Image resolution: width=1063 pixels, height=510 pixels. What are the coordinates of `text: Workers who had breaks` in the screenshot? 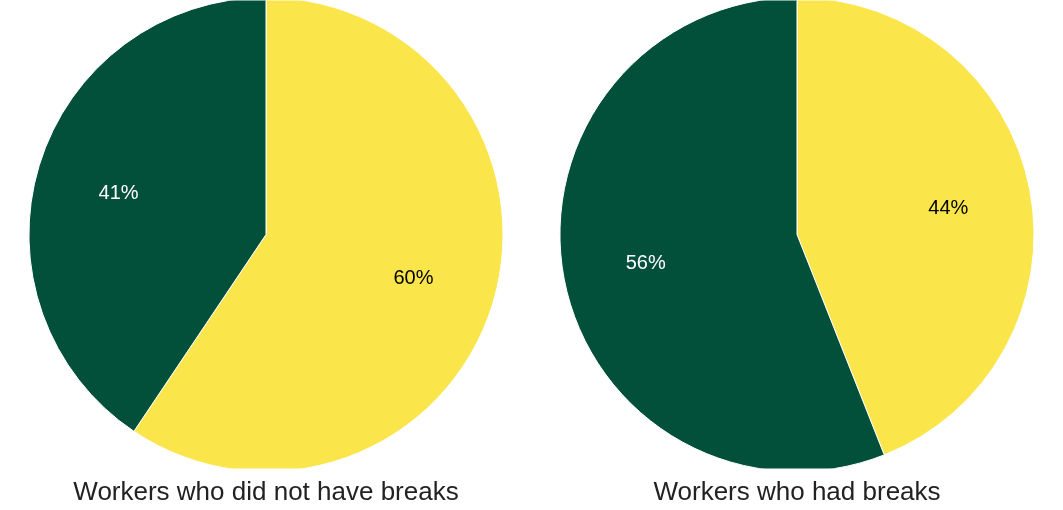 It's located at (797, 490).